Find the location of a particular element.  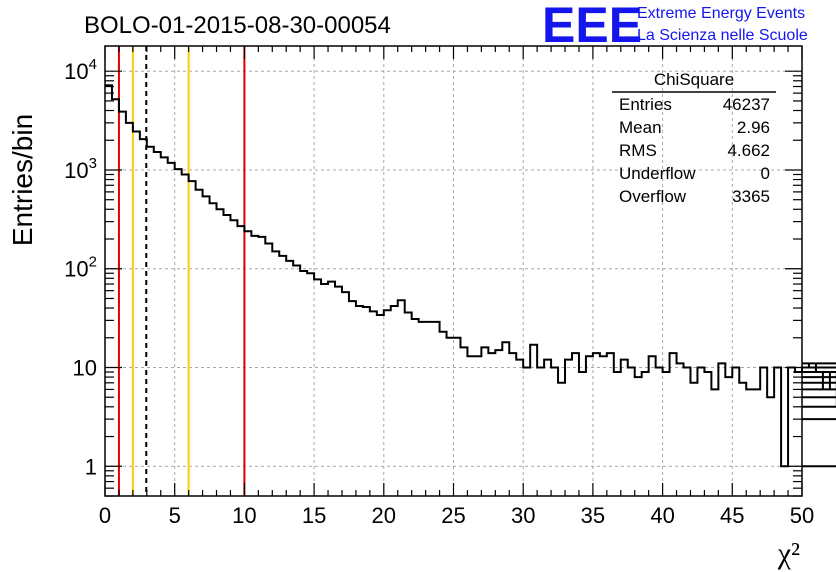

stats-mean-value: 2.96 is located at coordinates (753, 127).